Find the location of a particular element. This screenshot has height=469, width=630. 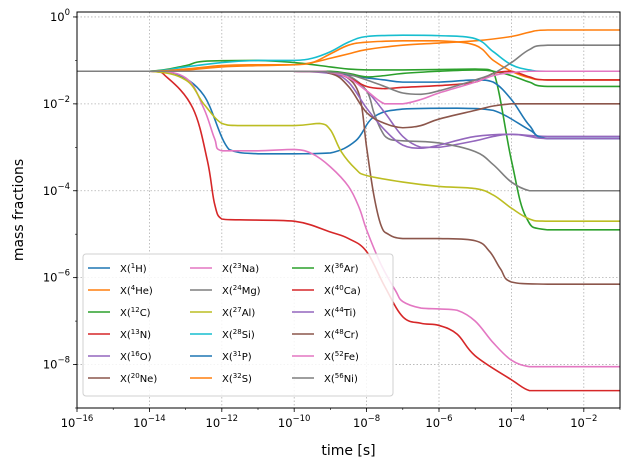

series-line-si28 is located at coordinates (348, 53).